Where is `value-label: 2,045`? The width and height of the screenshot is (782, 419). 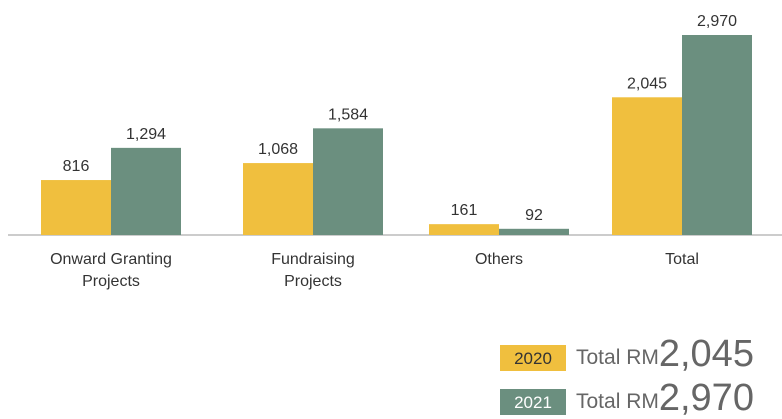
value-label: 2,045 is located at coordinates (647, 83).